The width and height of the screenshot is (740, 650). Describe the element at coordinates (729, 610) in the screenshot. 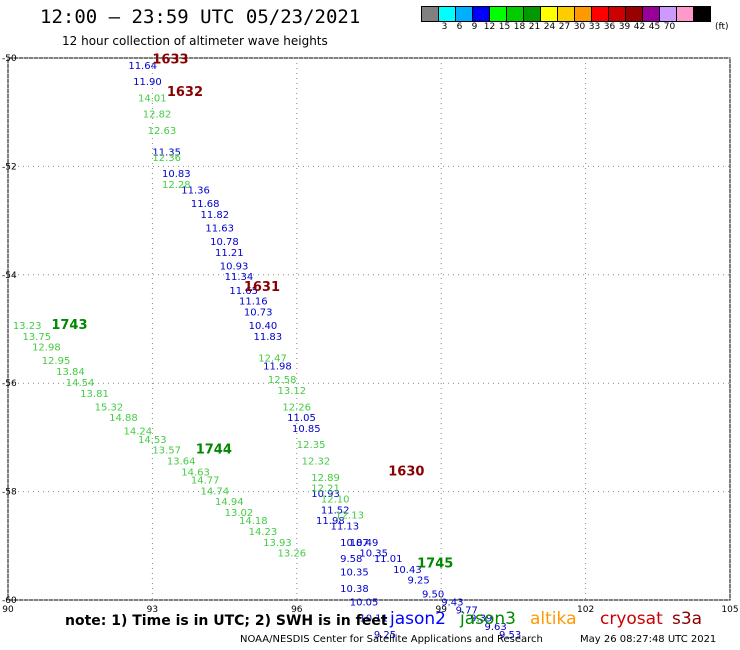

I see `x-tick-label: 105` at that location.